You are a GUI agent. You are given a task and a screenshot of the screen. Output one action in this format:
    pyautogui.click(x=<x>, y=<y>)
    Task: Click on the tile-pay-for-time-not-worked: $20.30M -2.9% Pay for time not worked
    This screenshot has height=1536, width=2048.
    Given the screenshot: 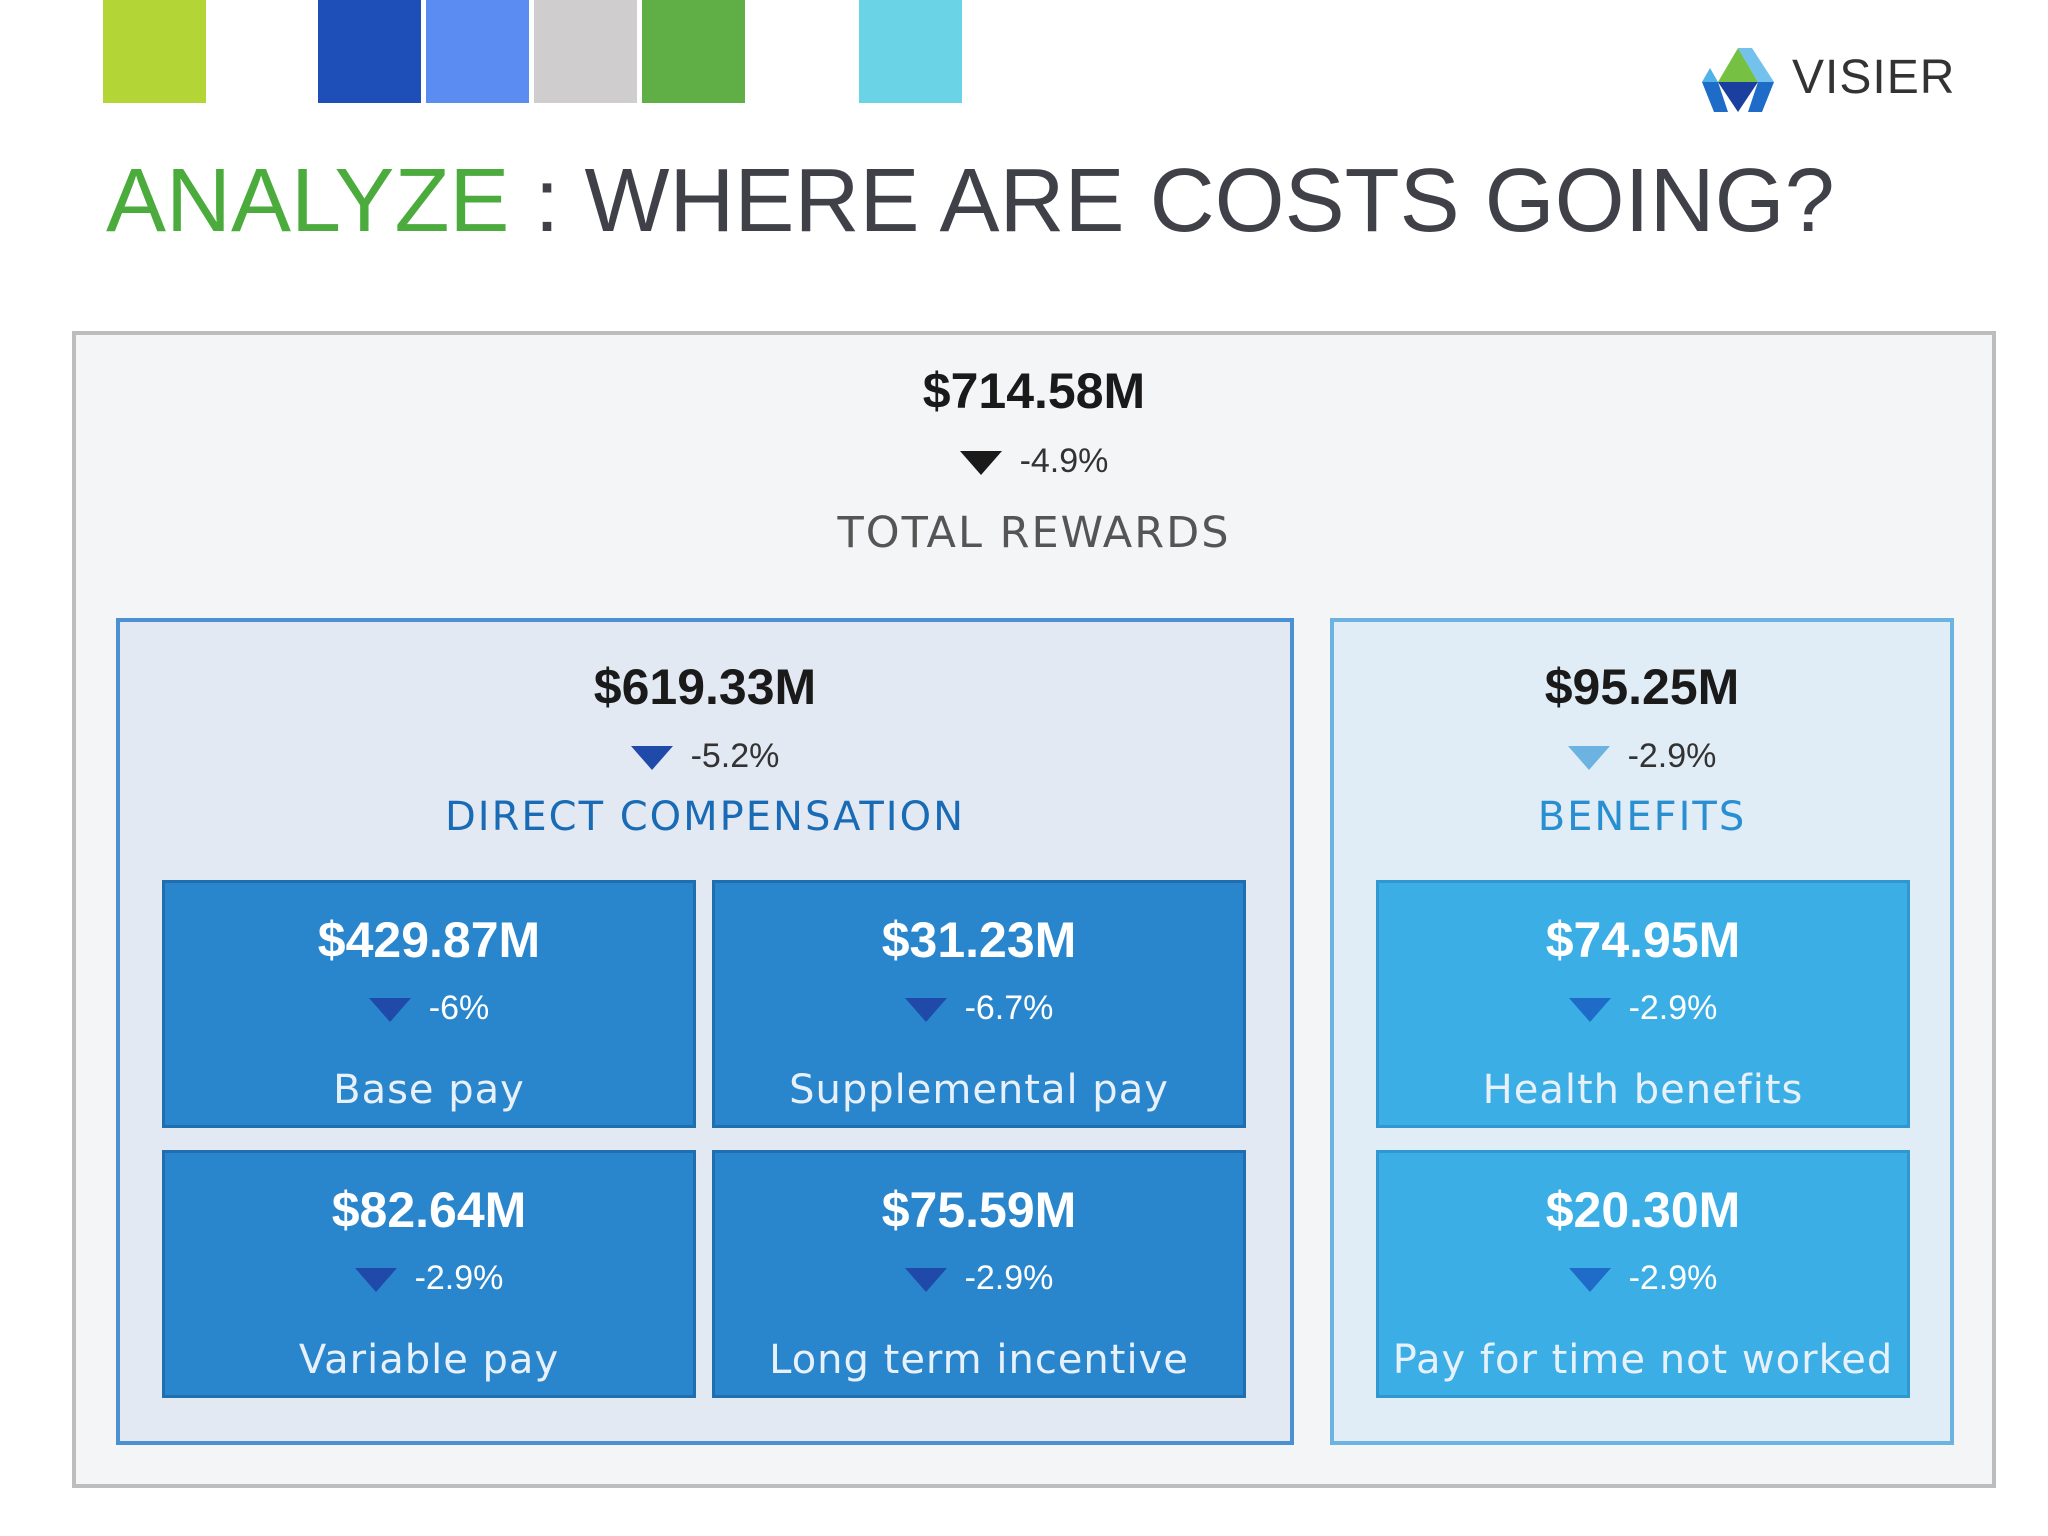 What is the action you would take?
    pyautogui.click(x=1643, y=1274)
    